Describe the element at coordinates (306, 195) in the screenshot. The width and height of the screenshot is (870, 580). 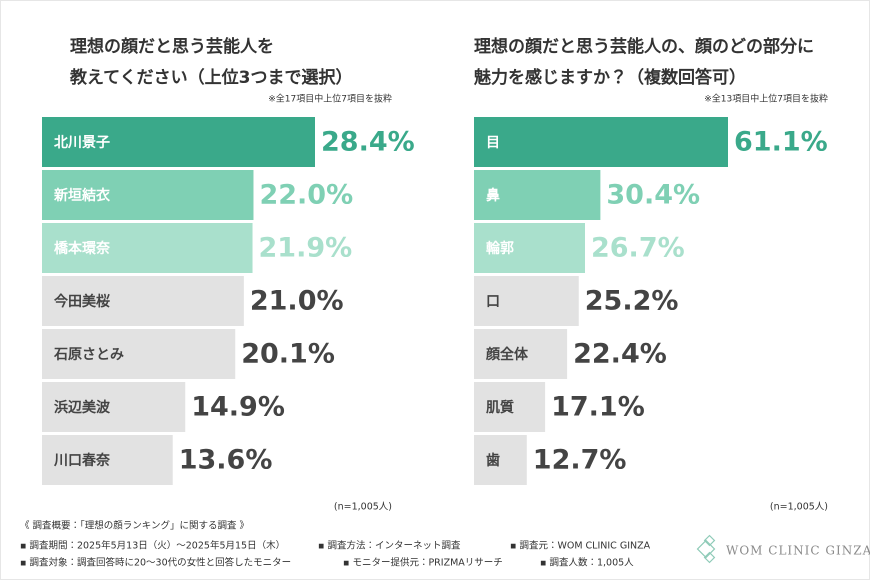
I see `value-label: 22.0%` at that location.